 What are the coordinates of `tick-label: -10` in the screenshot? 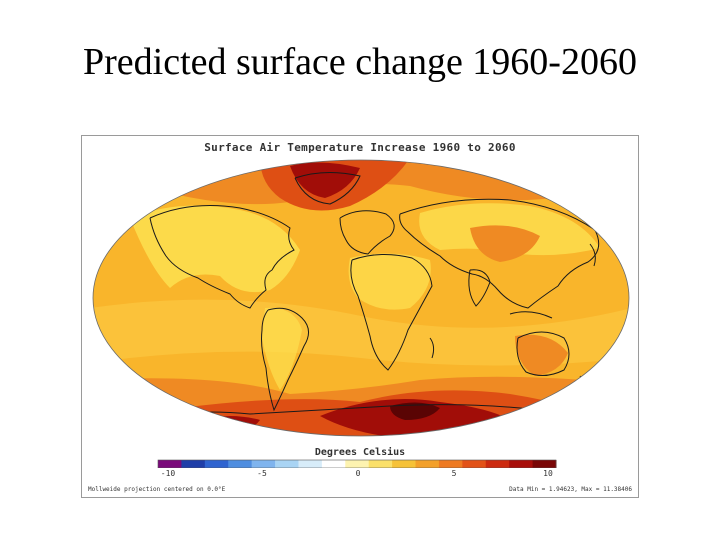 It's located at (168, 473).